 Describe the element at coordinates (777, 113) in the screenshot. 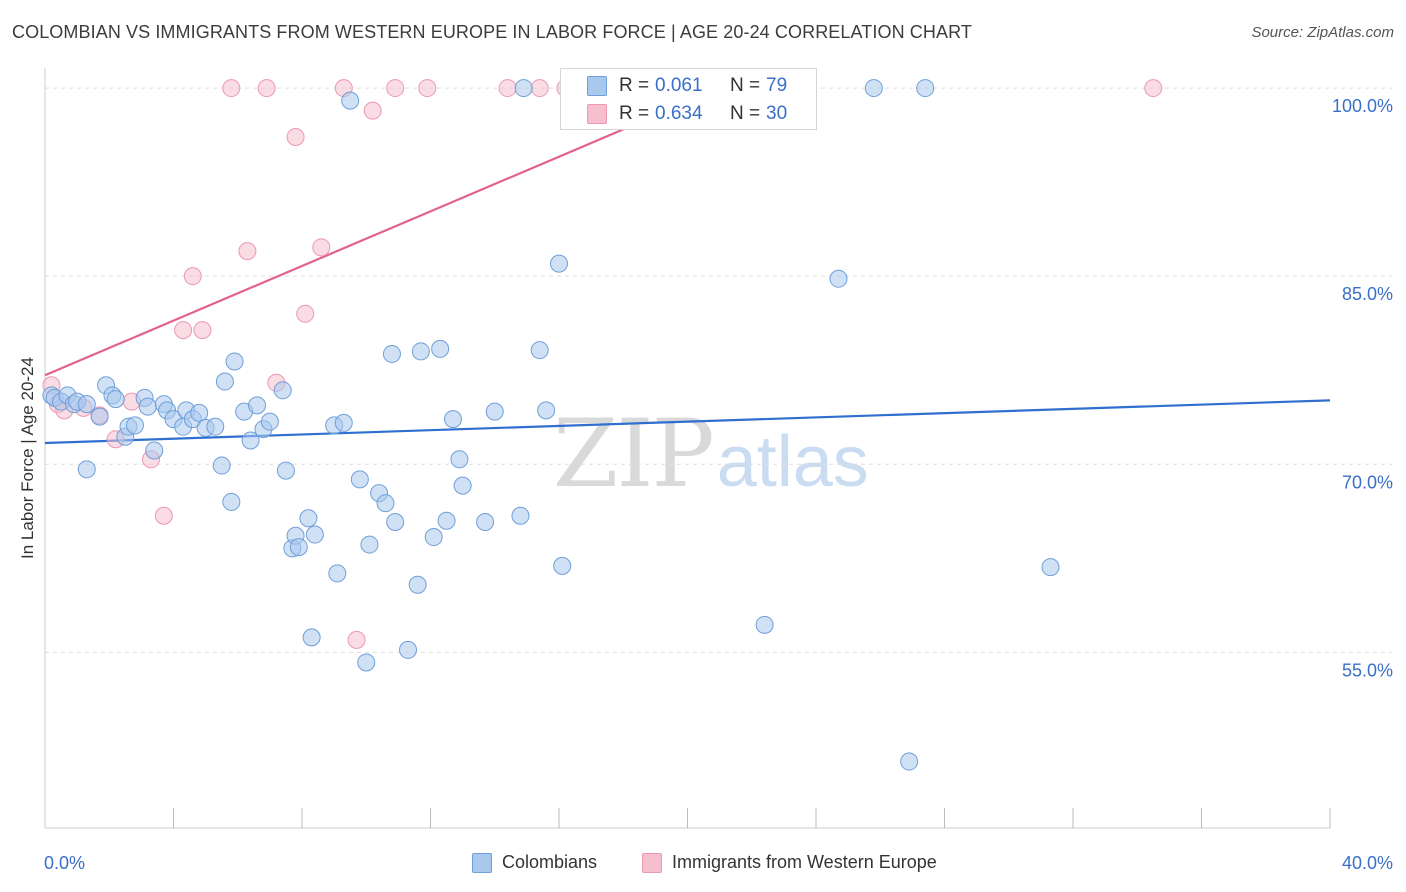

I see `n-value: 30` at that location.